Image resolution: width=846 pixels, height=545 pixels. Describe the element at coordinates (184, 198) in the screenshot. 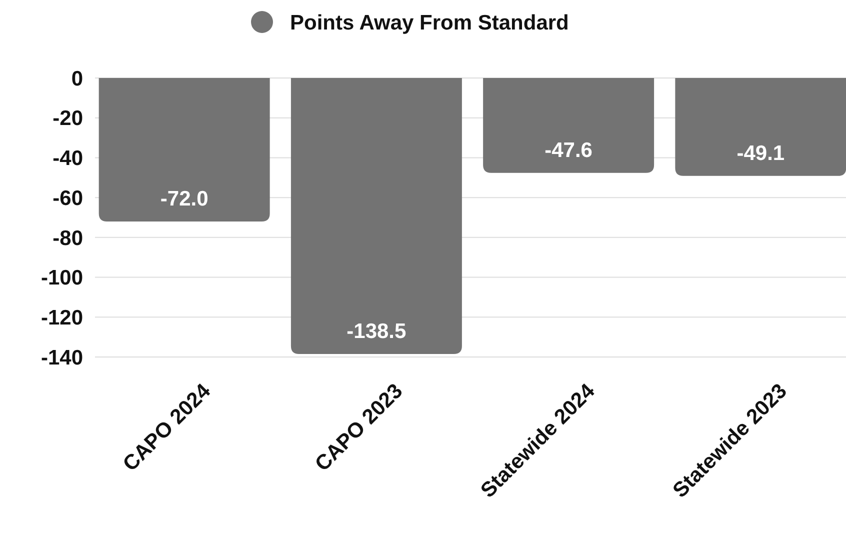

I see `data-label: -72.0` at that location.